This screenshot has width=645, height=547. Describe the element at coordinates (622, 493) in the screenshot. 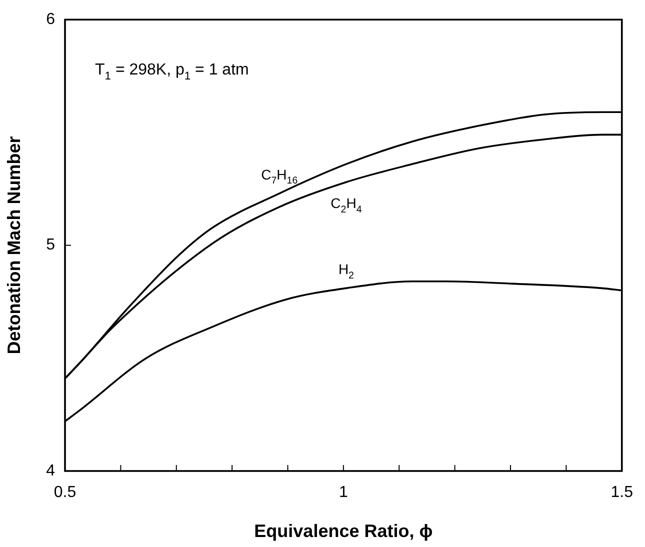

I see `x-tick-label: 1.5` at that location.